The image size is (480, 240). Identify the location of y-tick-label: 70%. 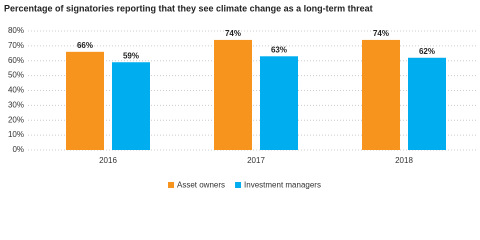
(16, 45).